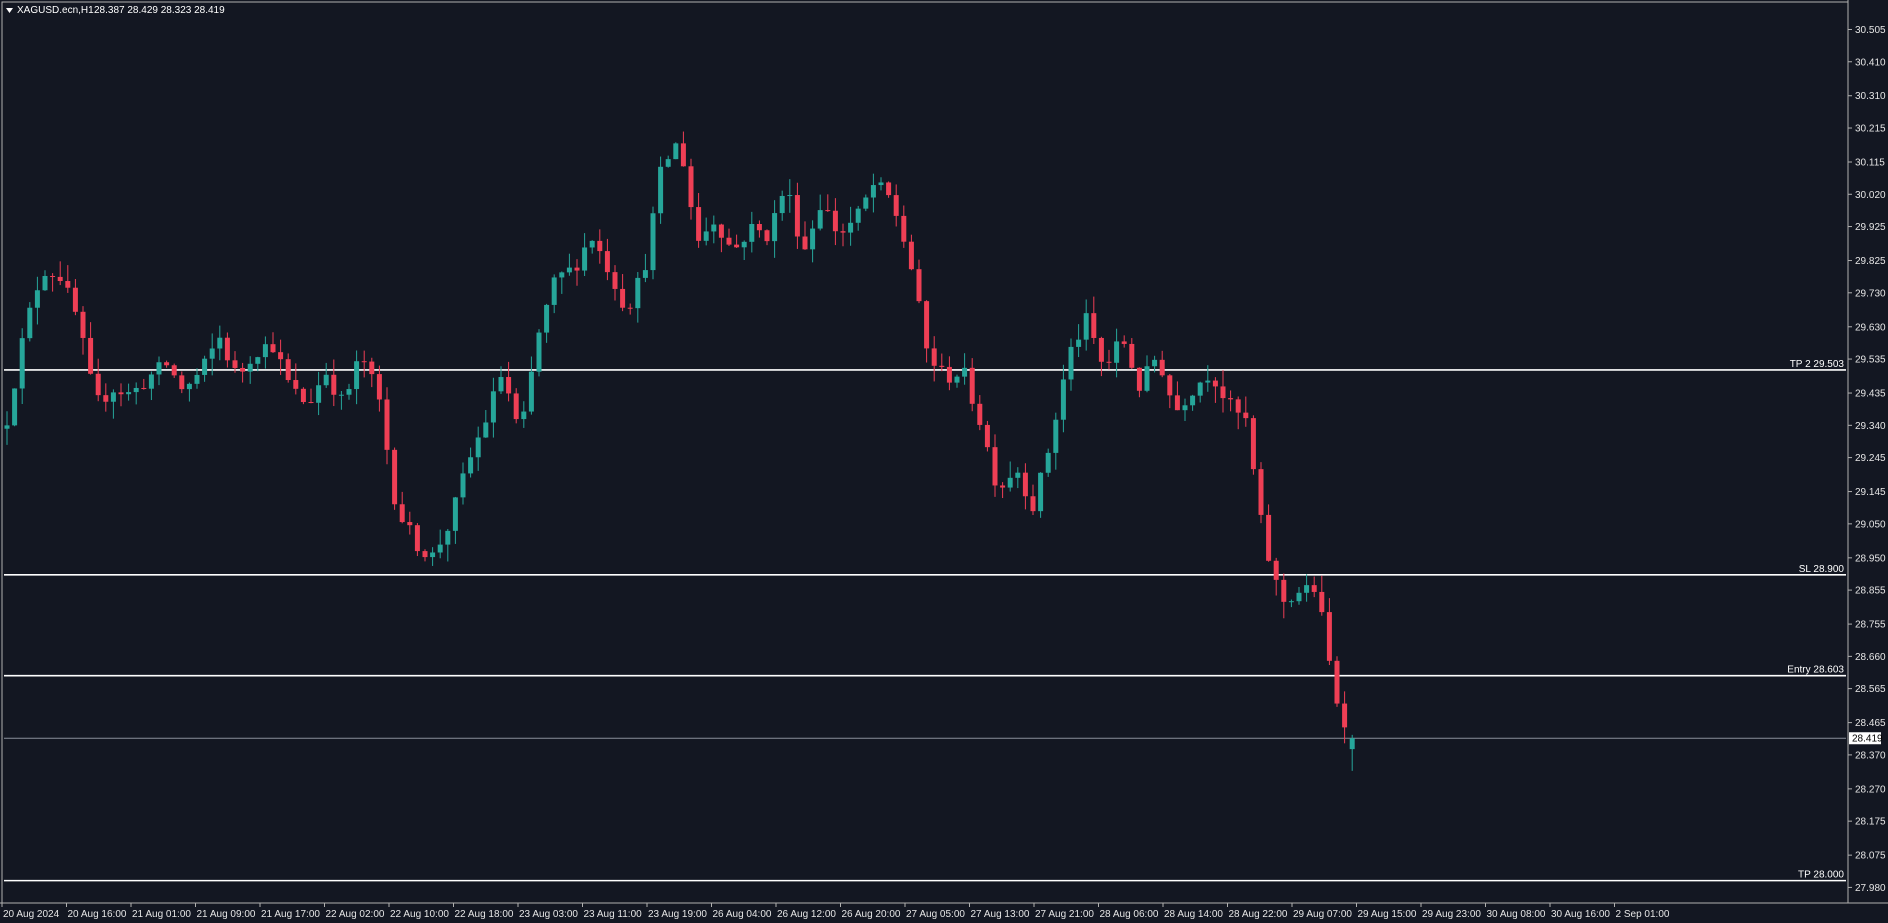 The width and height of the screenshot is (1888, 923). Describe the element at coordinates (55, 10) in the screenshot. I see `symbol-label: XAGUSD.ecn,H1` at that location.